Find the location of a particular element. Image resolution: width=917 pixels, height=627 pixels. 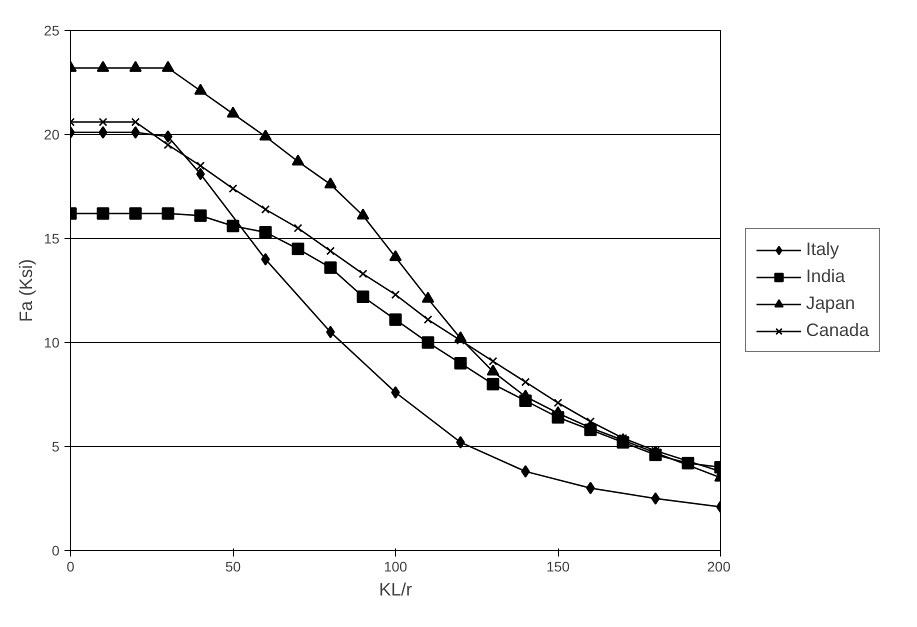

y-tick-label: 15 is located at coordinates (52, 238).